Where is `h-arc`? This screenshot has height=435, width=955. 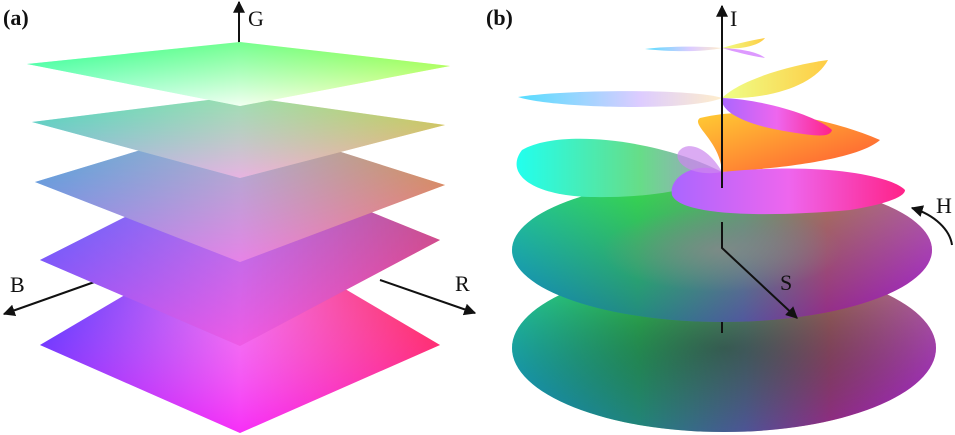 h-arc is located at coordinates (931, 225).